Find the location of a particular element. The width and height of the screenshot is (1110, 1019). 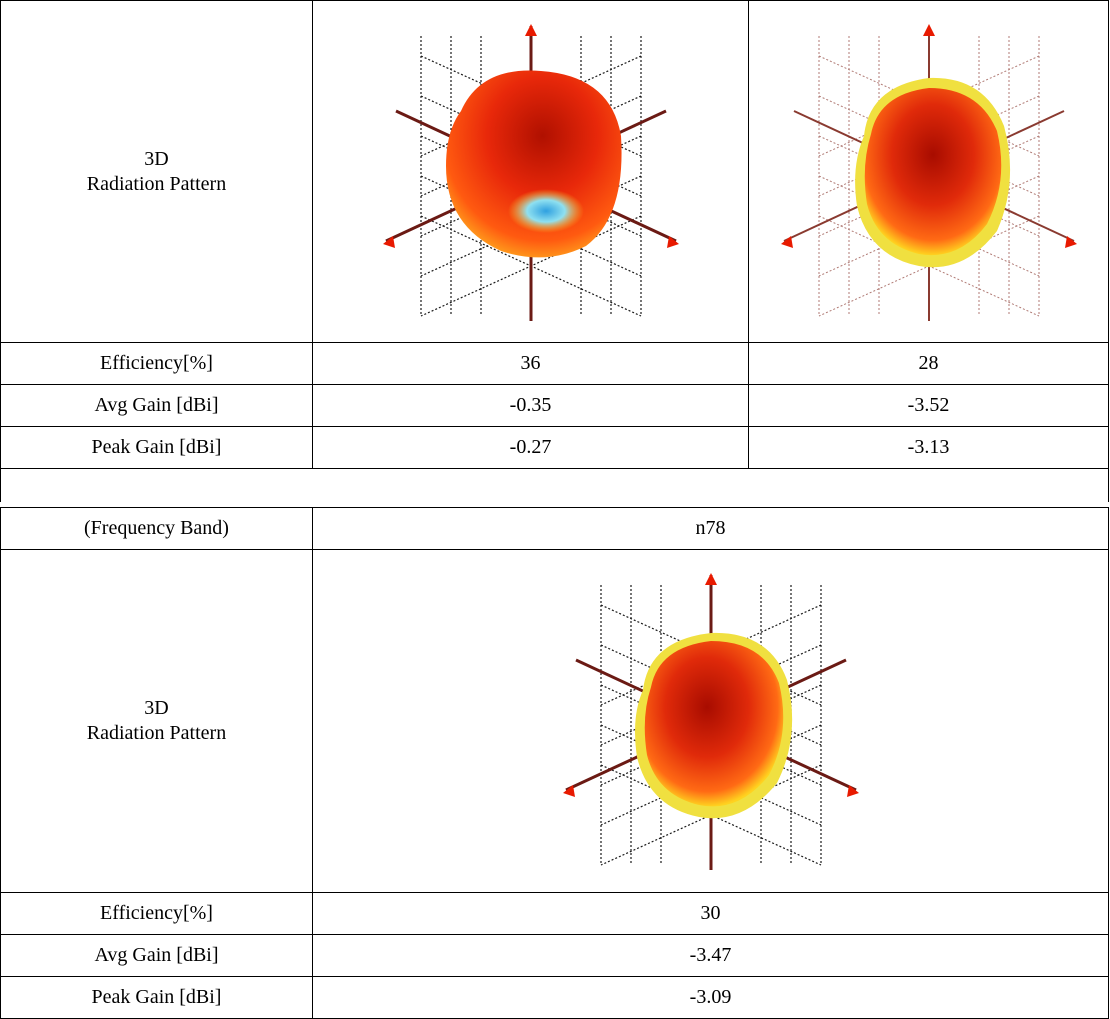

avg-gain-label-2: Avg Gain [dBi] is located at coordinates (156, 955).